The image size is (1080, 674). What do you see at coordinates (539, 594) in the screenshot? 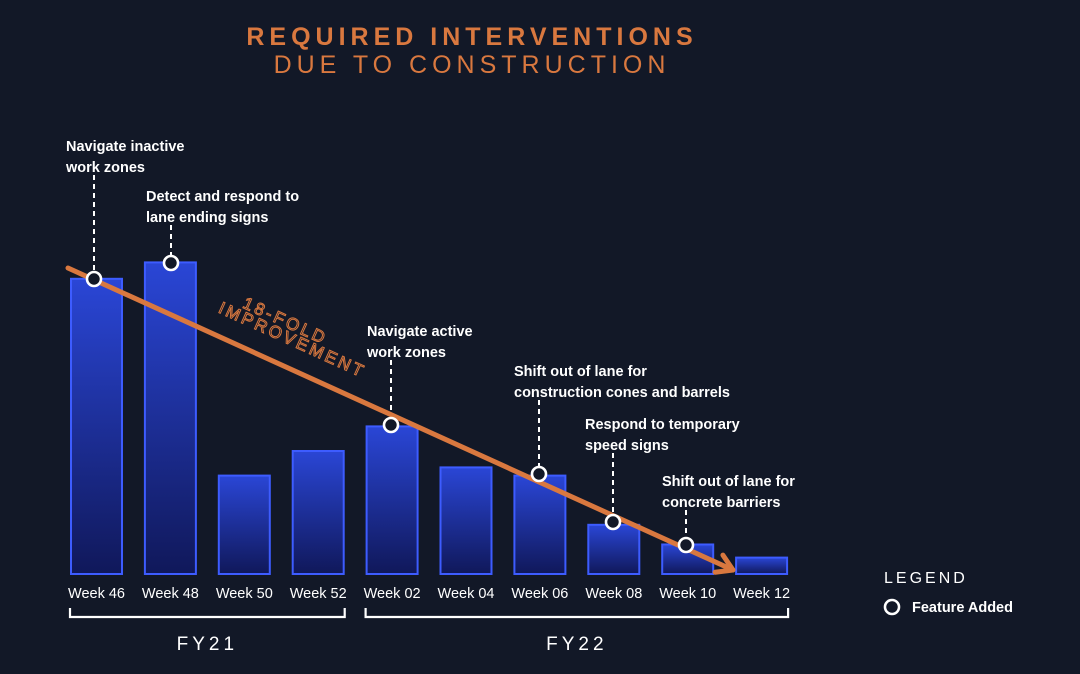
I see `x-tick-week-06: Week 06` at bounding box center [539, 594].